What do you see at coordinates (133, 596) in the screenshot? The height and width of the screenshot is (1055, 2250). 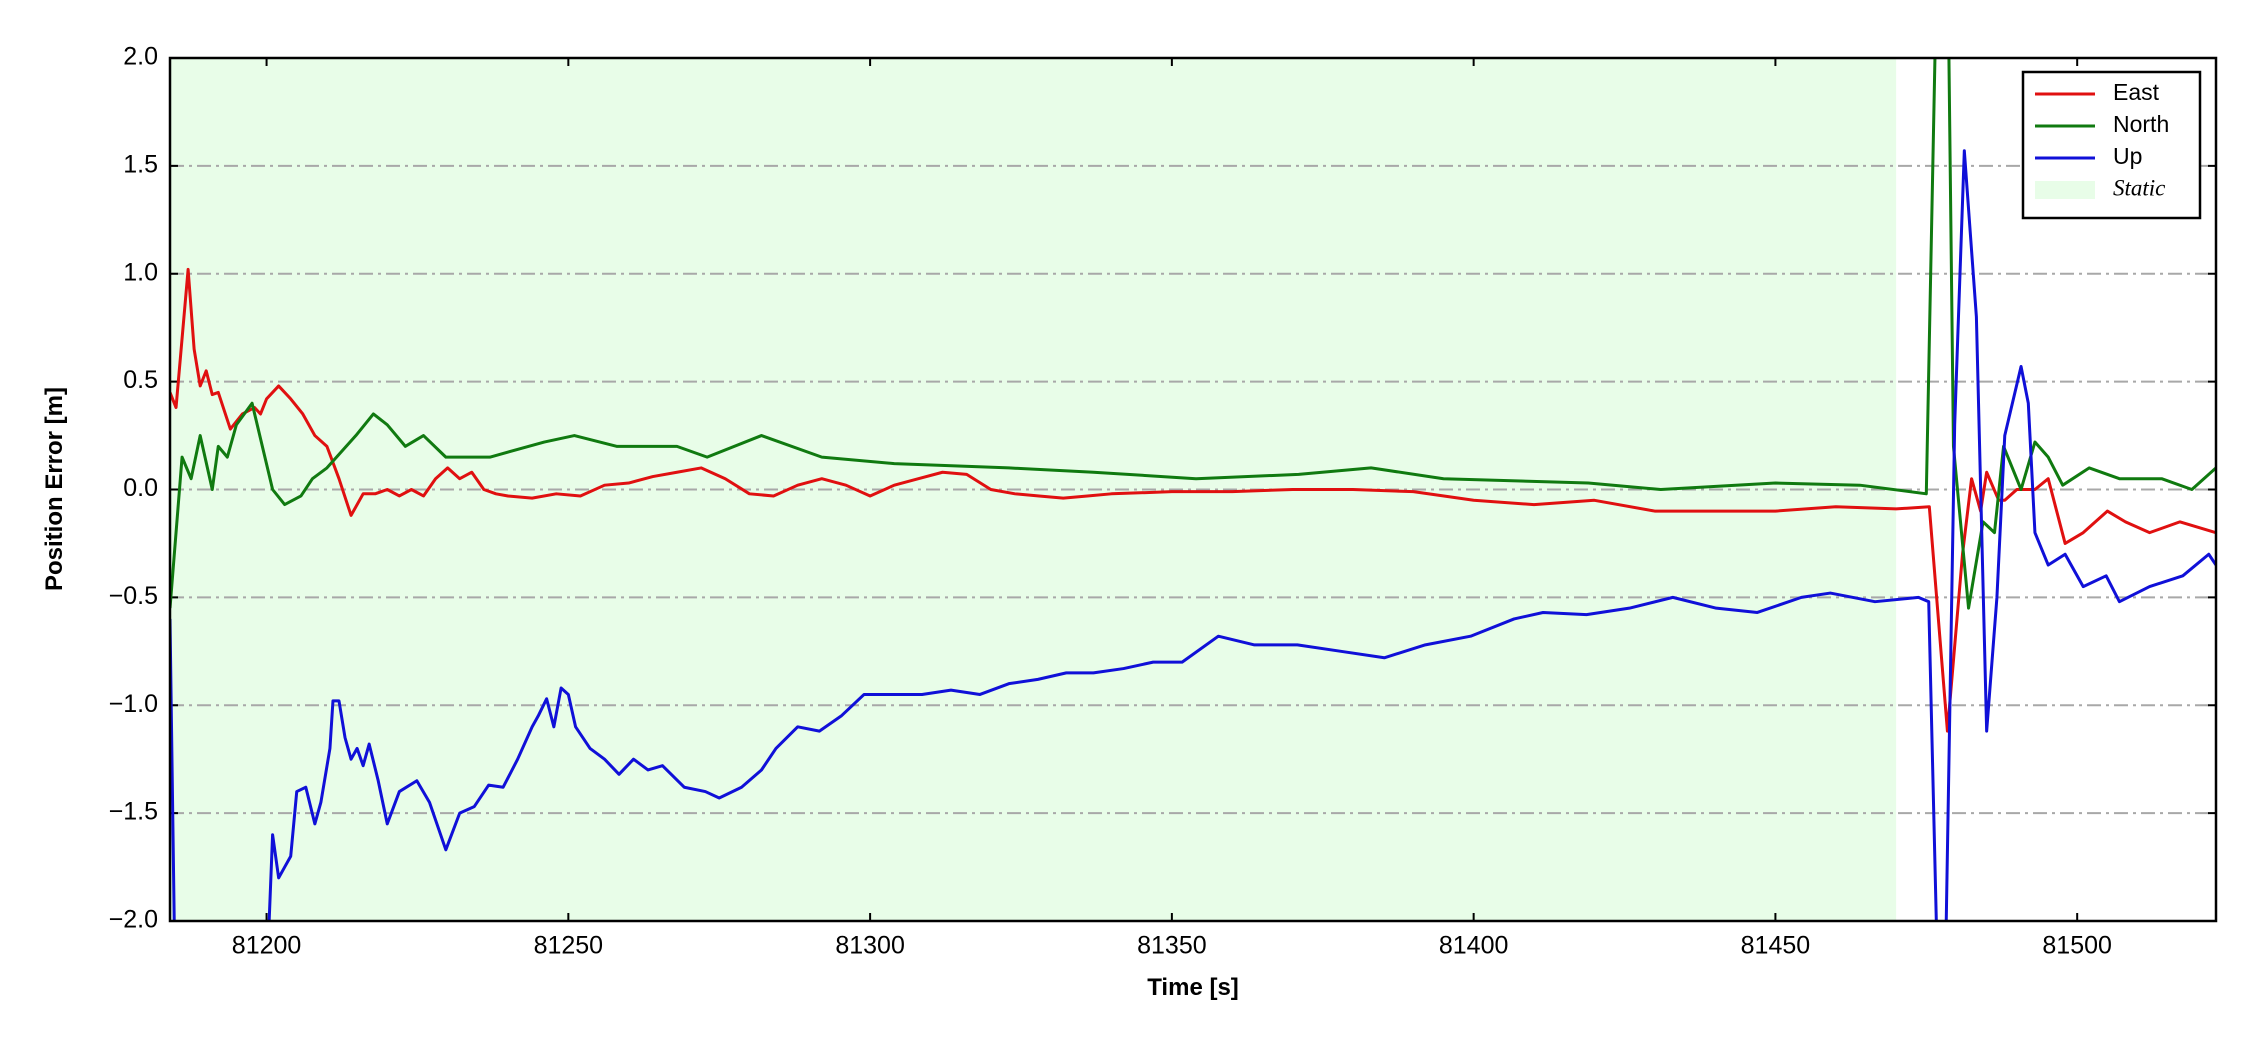 I see `y-tick-label: −0.5` at bounding box center [133, 596].